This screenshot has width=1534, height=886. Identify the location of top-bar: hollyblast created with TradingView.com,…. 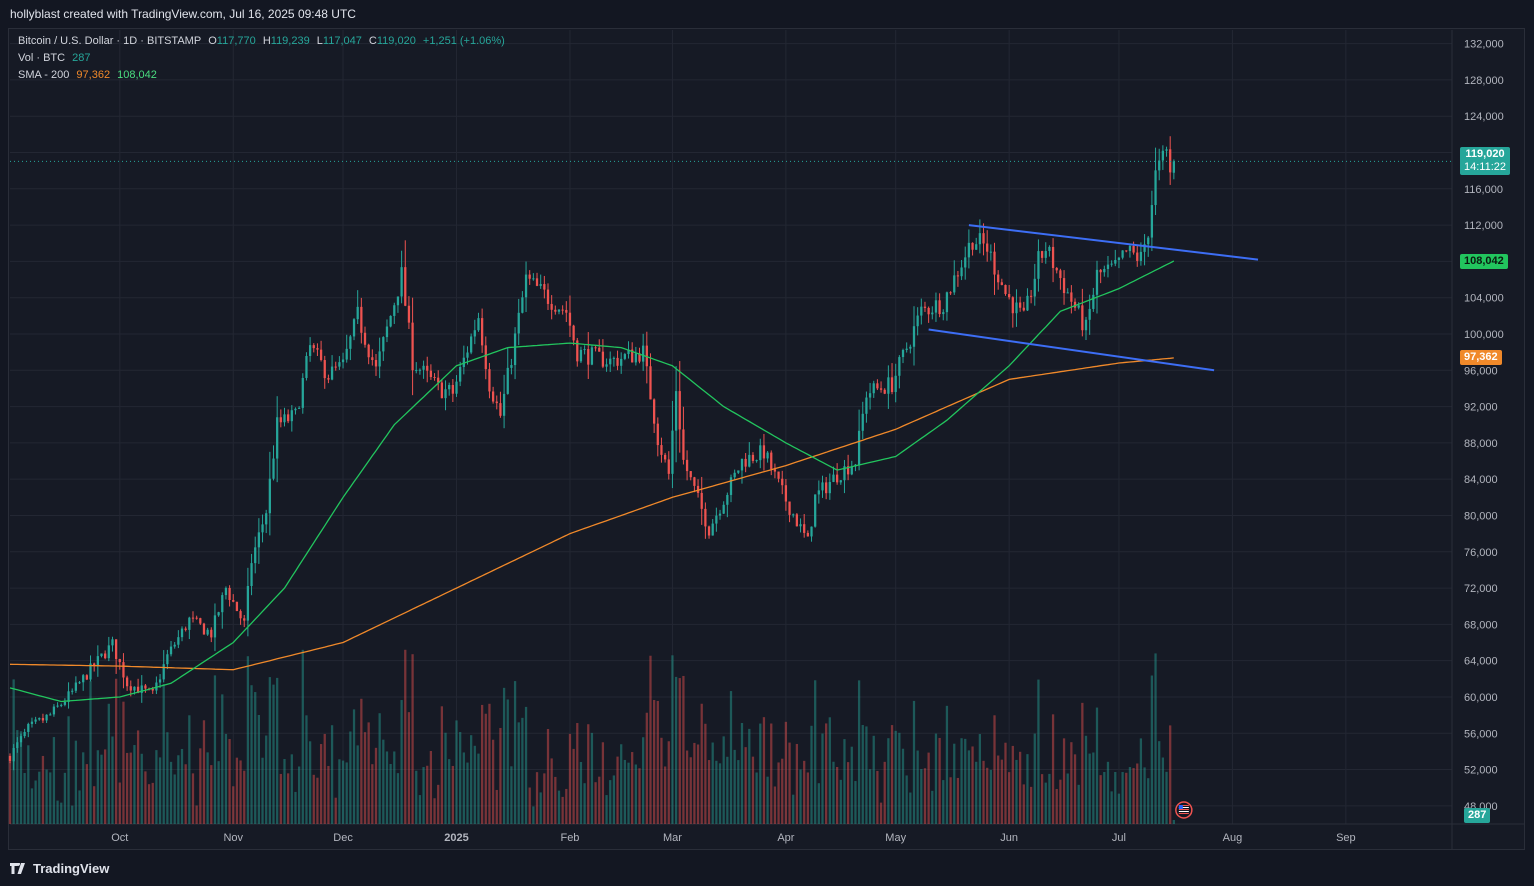
(767, 14).